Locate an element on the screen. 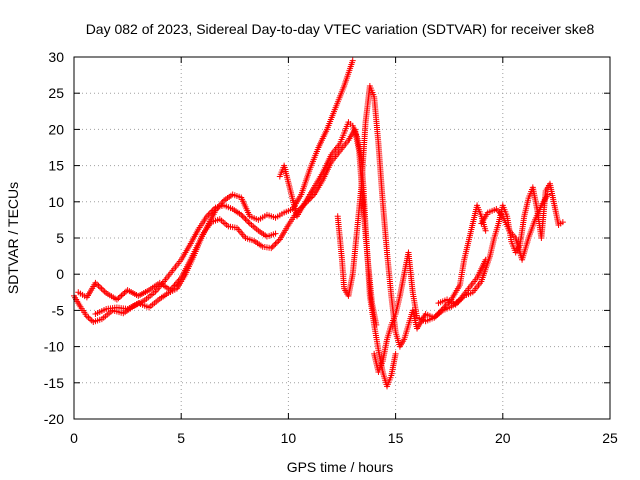 The height and width of the screenshot is (480, 640). x-tick-label: 0 is located at coordinates (74, 438).